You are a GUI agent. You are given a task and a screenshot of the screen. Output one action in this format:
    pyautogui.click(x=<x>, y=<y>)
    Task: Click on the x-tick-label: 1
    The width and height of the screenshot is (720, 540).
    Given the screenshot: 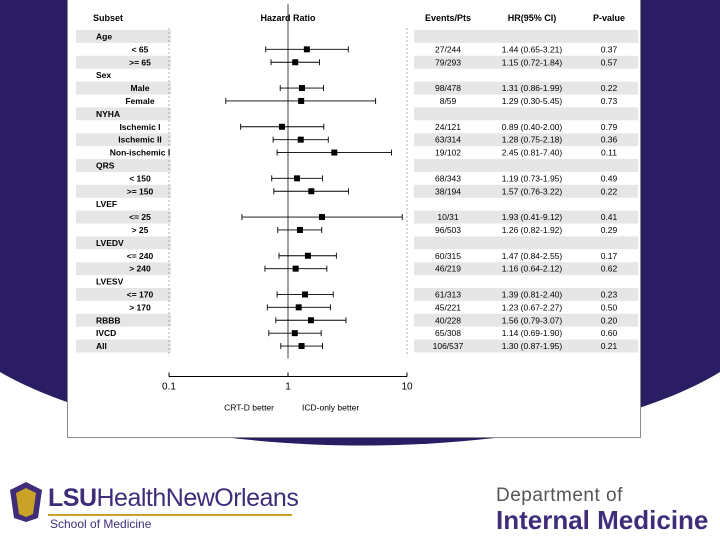 What is the action you would take?
    pyautogui.click(x=288, y=387)
    